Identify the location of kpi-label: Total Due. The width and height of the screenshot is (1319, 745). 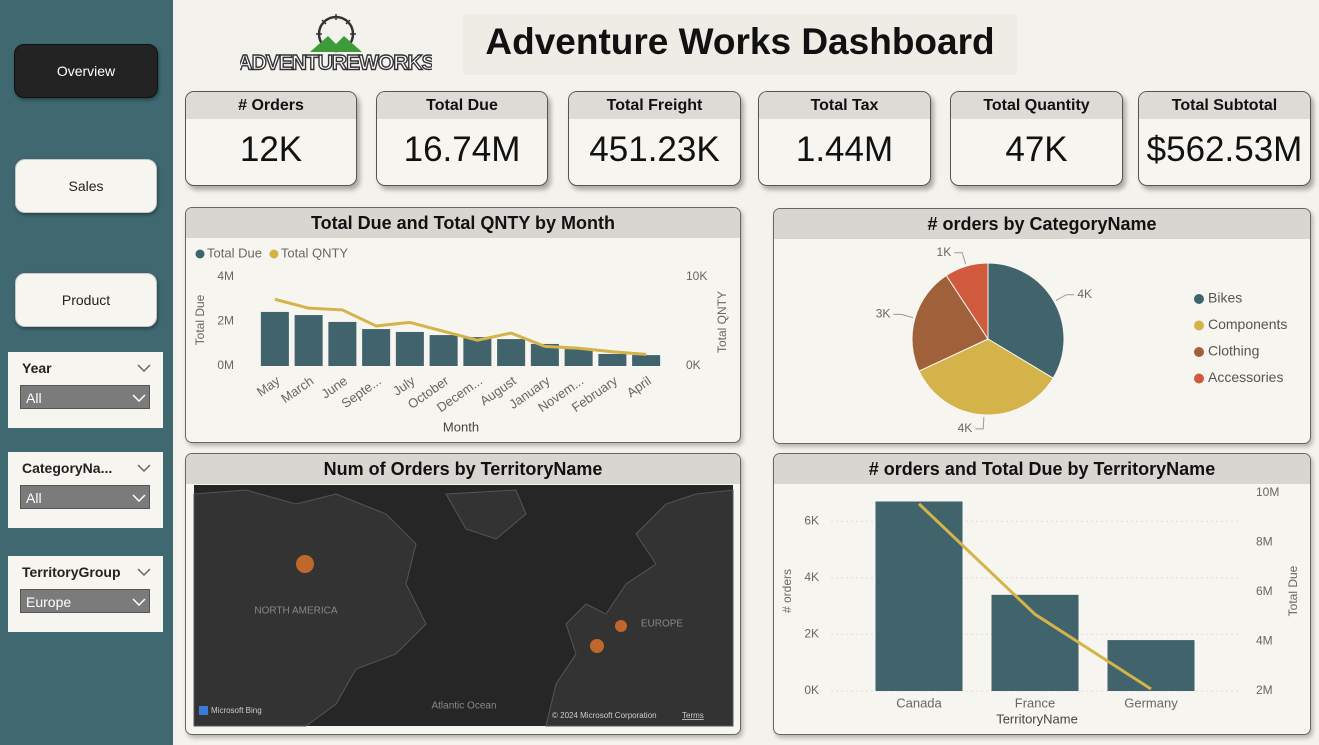
(462, 105).